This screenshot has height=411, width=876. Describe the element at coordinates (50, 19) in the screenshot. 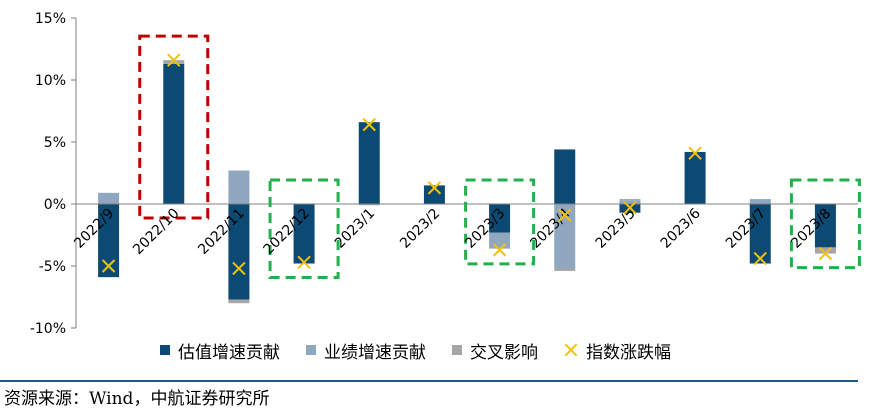

I see `y-tick-label: 15%` at that location.